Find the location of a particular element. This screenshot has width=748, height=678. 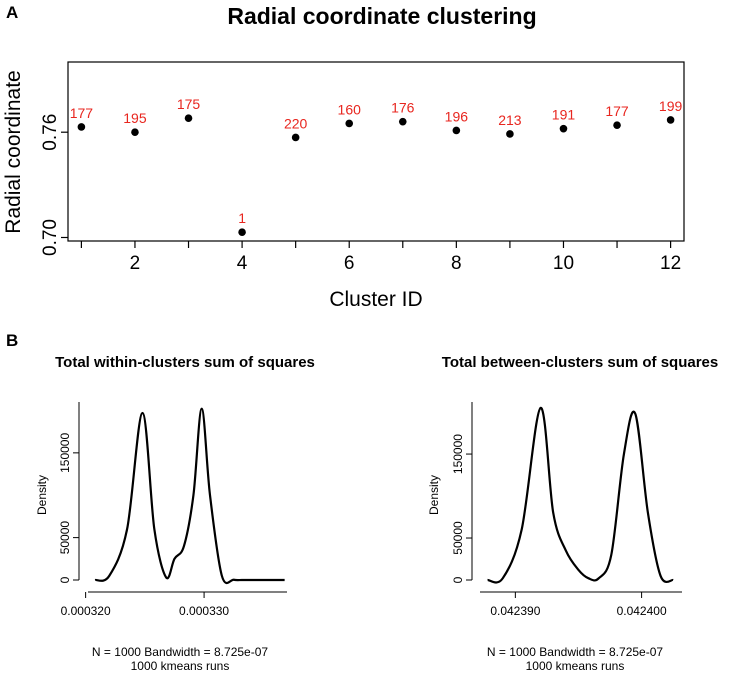

b2-x-tick-label: 0.042390 is located at coordinates (515, 611).